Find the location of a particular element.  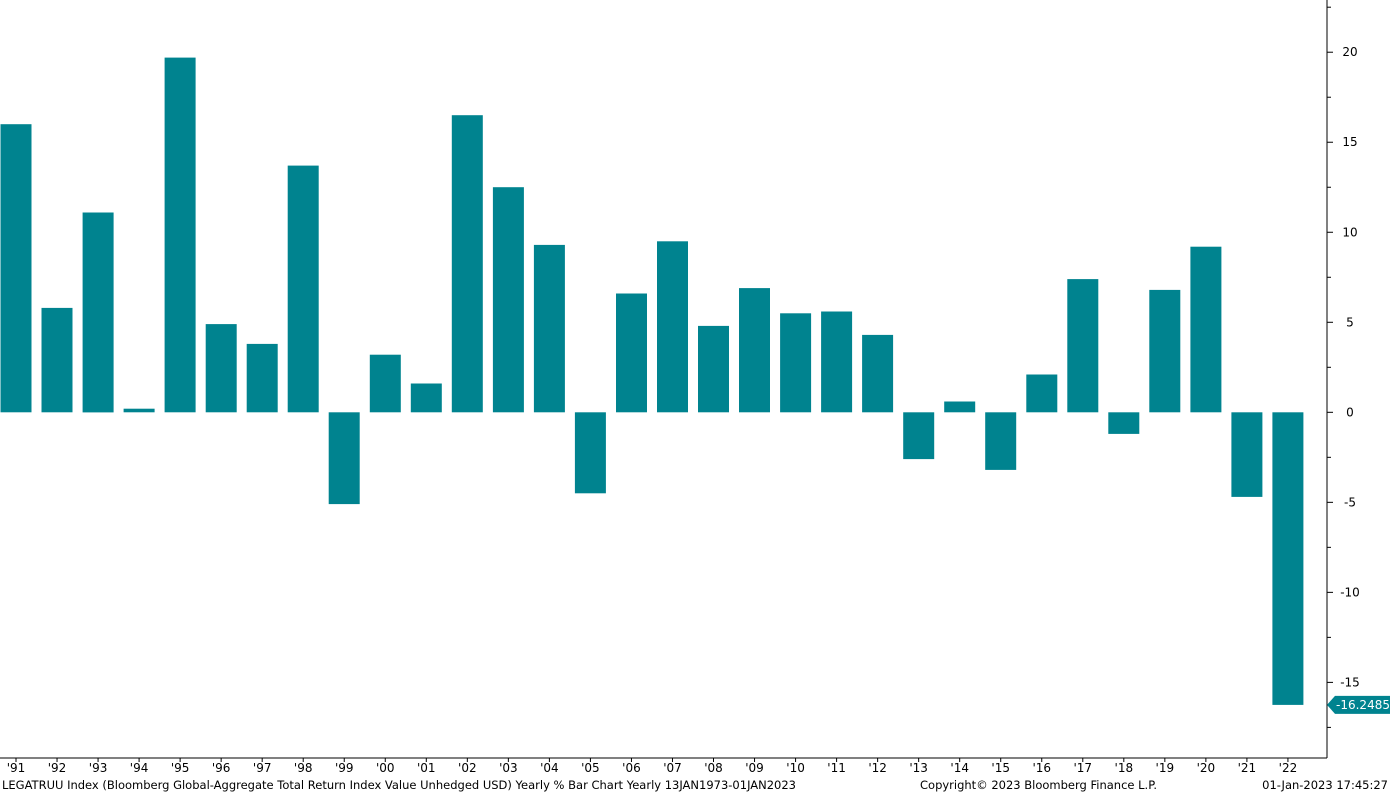

x-tick-label: '22 is located at coordinates (1288, 768).